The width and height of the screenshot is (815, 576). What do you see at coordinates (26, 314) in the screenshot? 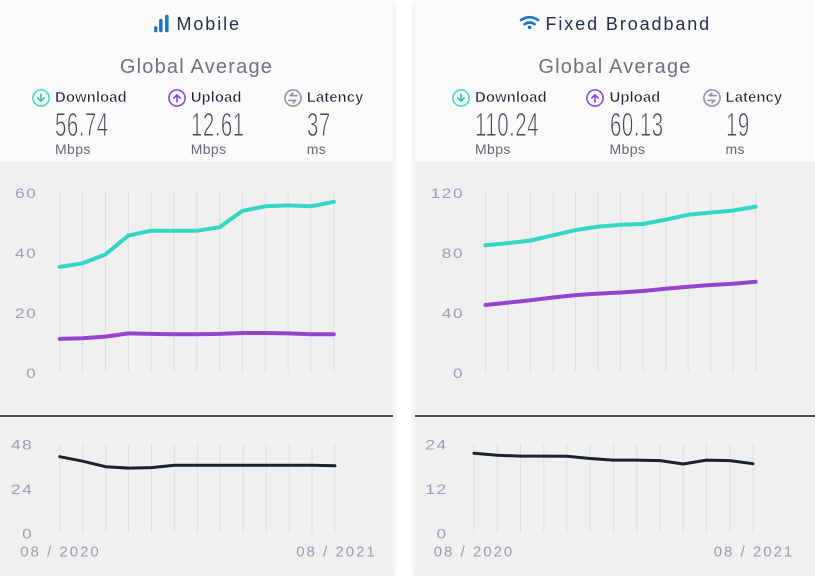
I see `svg-text: 20` at bounding box center [26, 314].